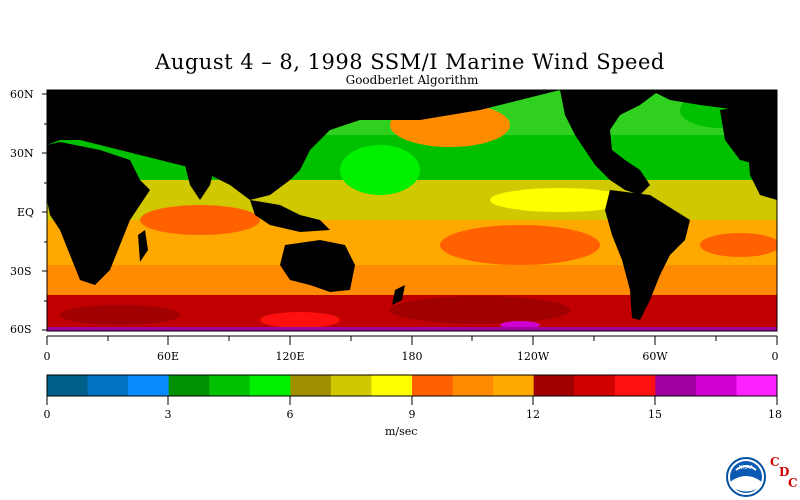  I want to click on colorbar, so click(412, 385).